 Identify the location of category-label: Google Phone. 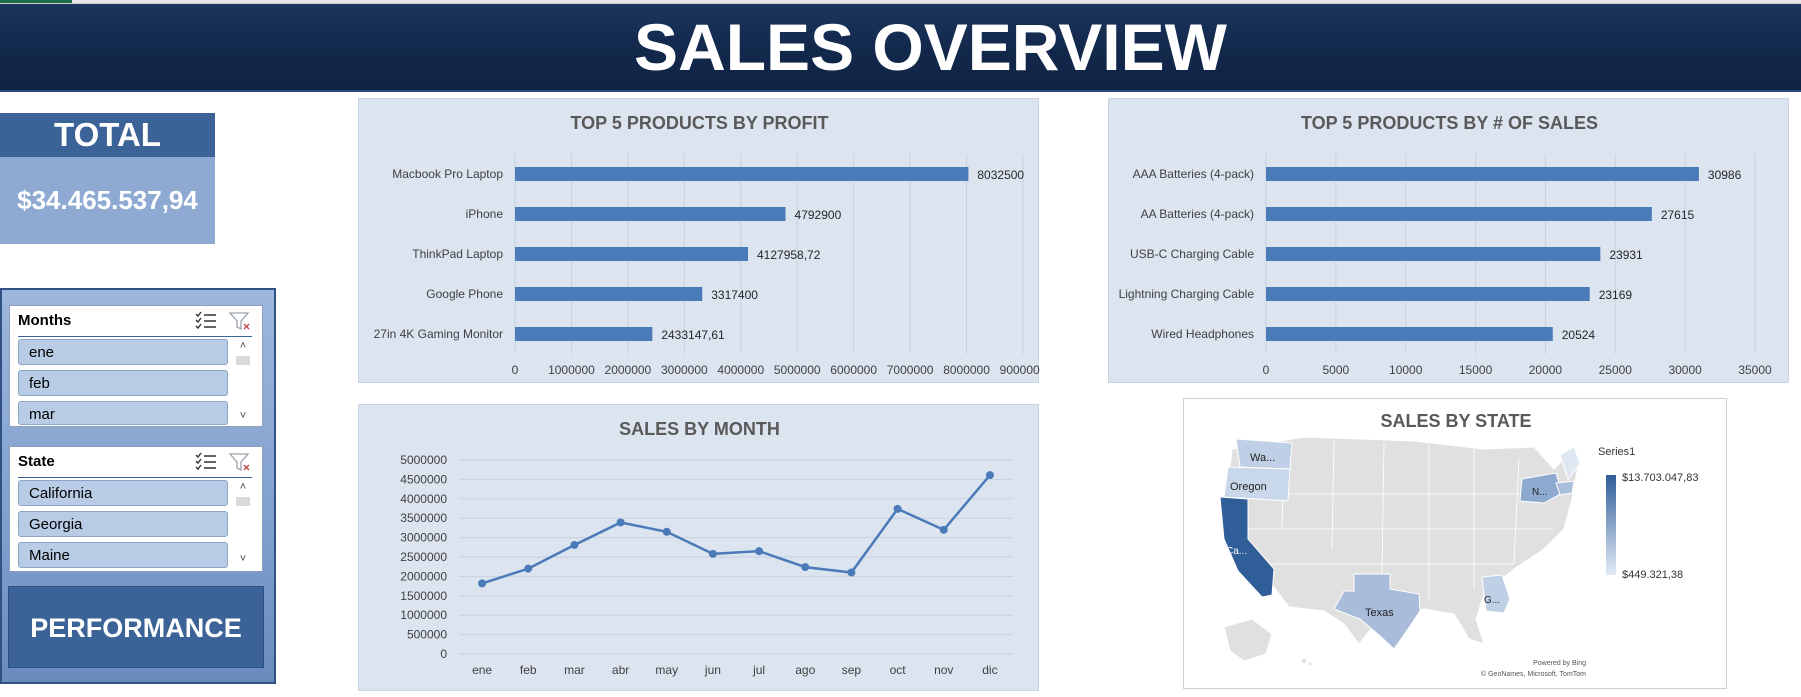
(464, 294).